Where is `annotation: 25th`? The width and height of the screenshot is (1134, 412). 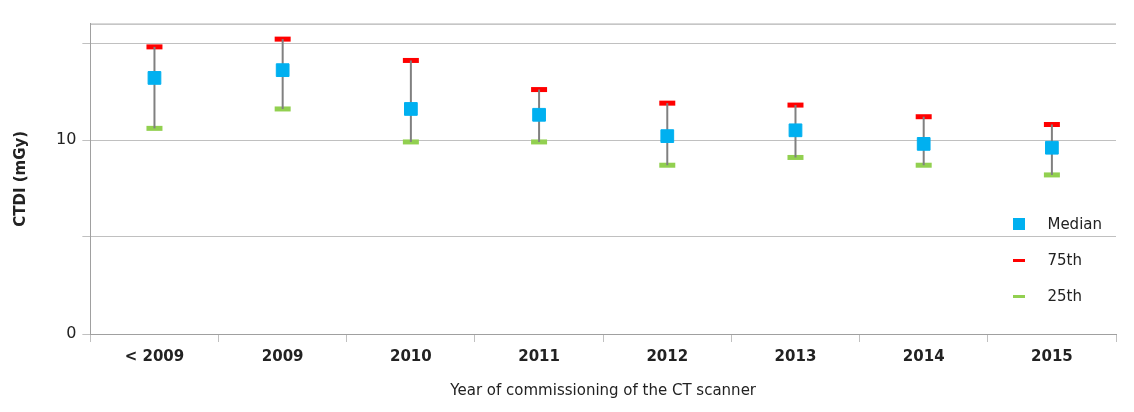
annotation: 25th is located at coordinates (1064, 296).